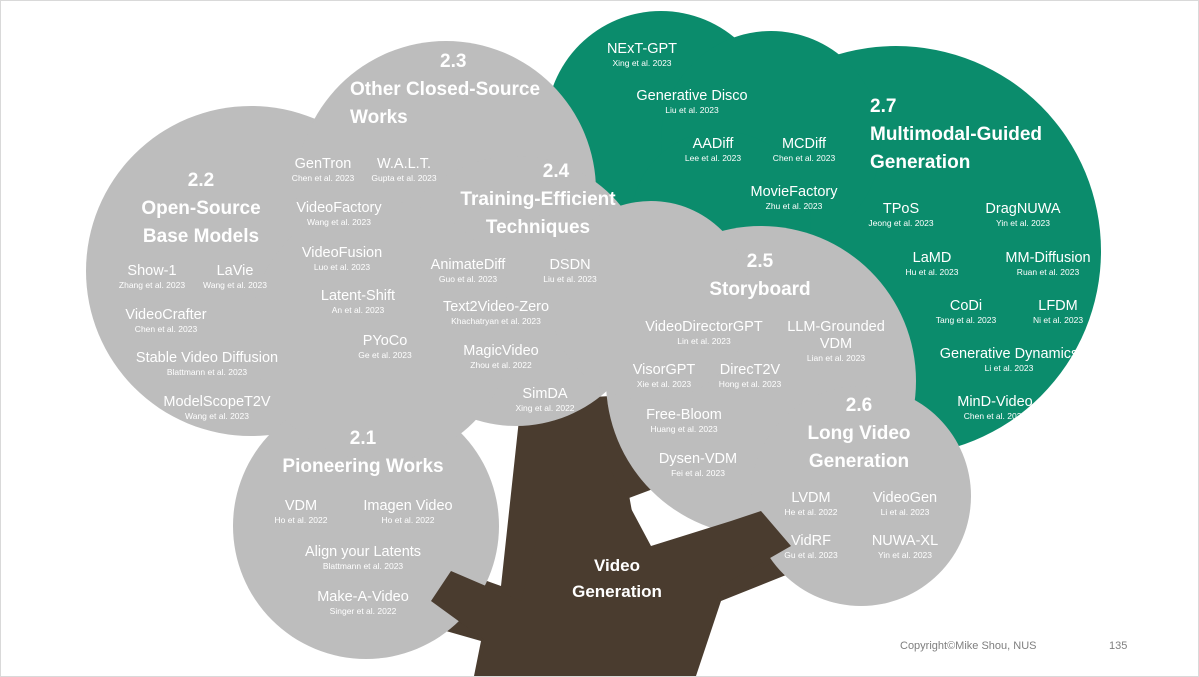  What do you see at coordinates (301, 511) in the screenshot?
I see `item-vdm: VDM Ho et al. 2022` at bounding box center [301, 511].